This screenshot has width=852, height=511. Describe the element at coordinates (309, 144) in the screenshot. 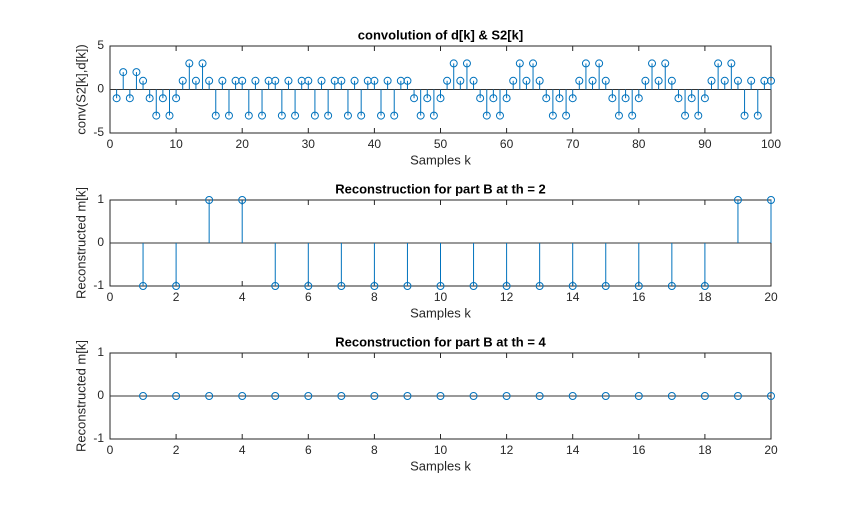

I see `x-tick-label: 30` at that location.